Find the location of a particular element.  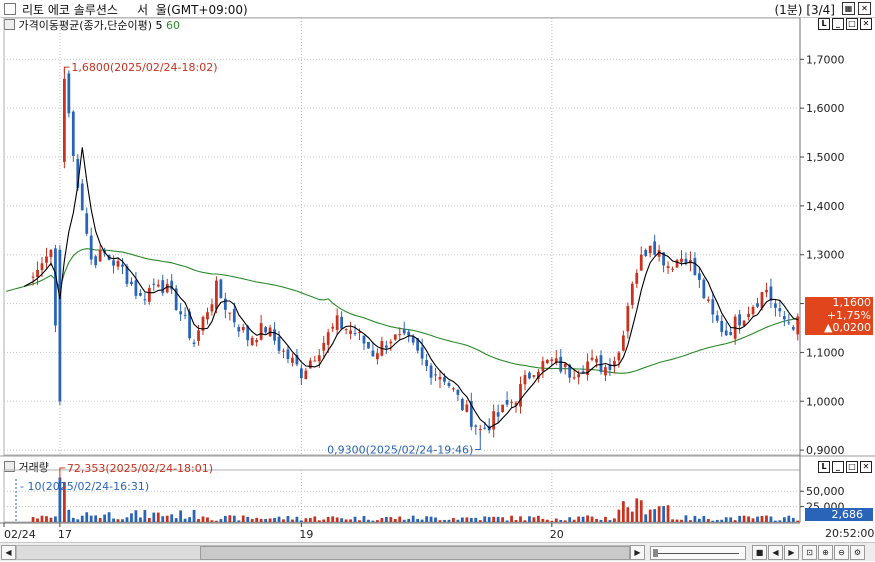

price-pane-line-icon: L is located at coordinates (824, 24).